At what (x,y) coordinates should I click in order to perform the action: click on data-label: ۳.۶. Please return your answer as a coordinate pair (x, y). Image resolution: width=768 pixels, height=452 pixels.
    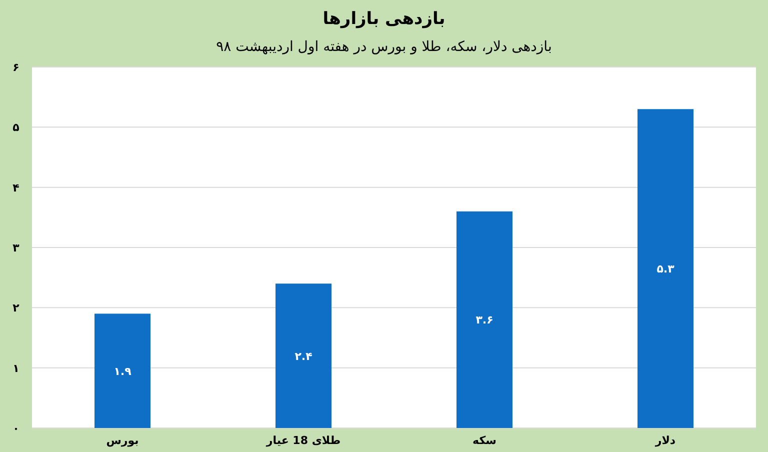
    Looking at the image, I should click on (485, 320).